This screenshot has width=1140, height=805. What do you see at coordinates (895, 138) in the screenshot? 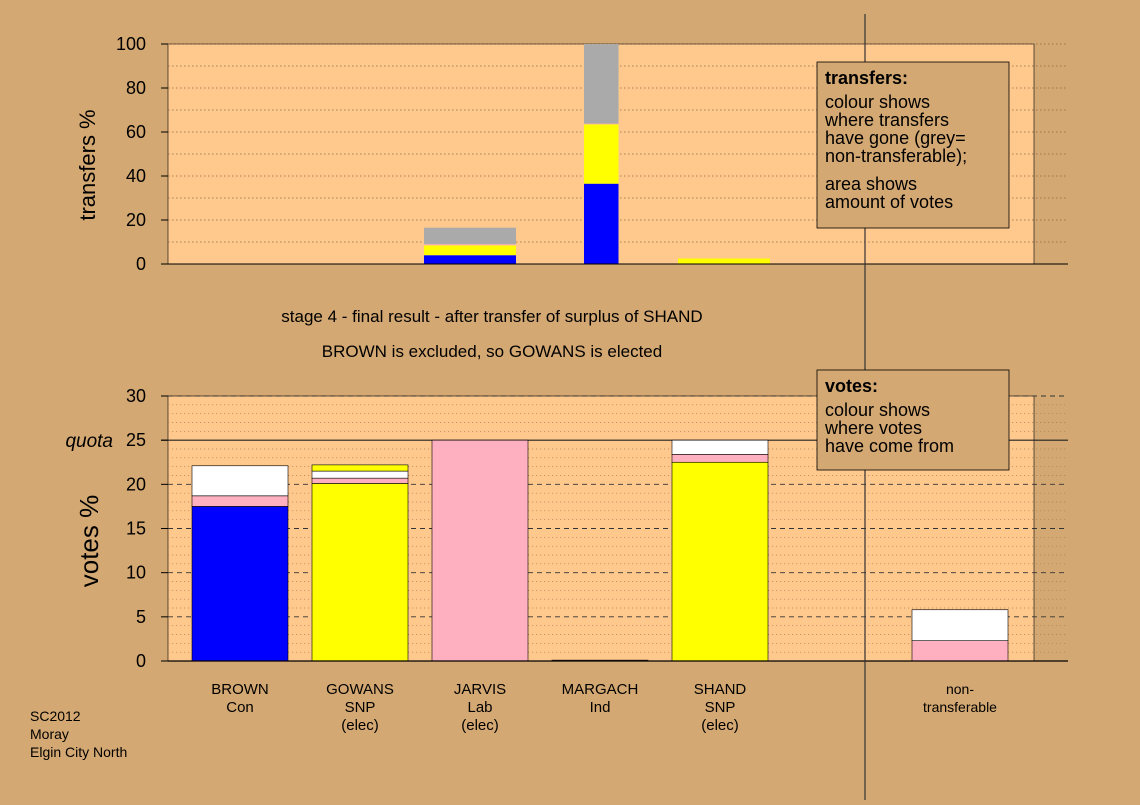
I see `transfers-legend-line: have gone (grey=` at bounding box center [895, 138].